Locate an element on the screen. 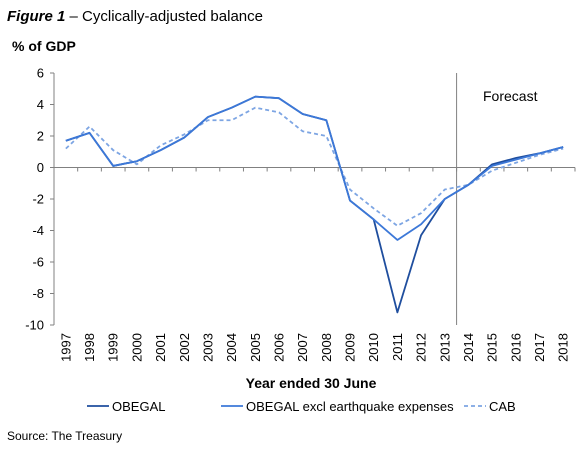  x-tick-label: 2005 is located at coordinates (255, 347).